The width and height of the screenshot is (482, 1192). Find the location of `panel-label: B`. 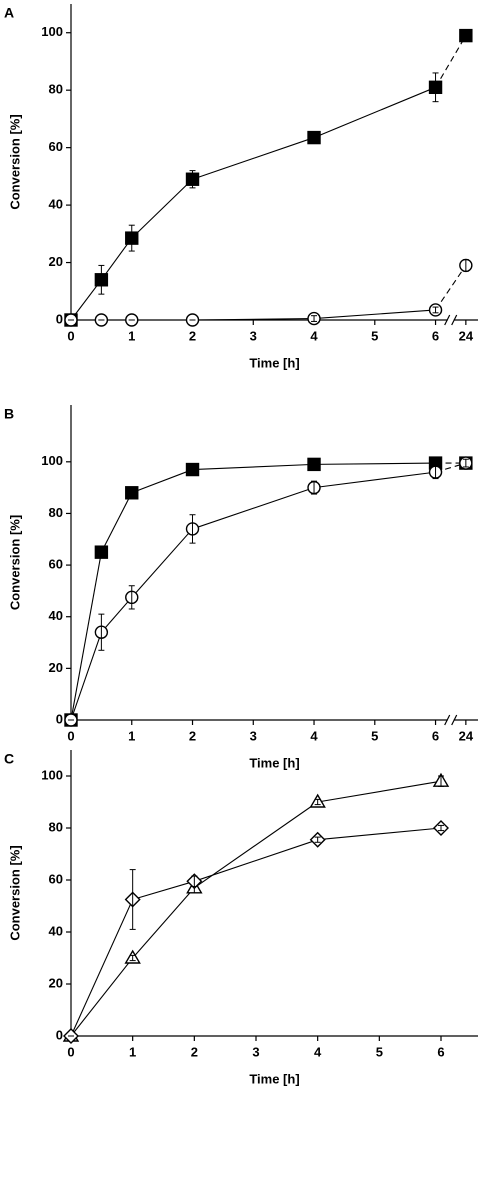

panel-label: B is located at coordinates (9, 414).